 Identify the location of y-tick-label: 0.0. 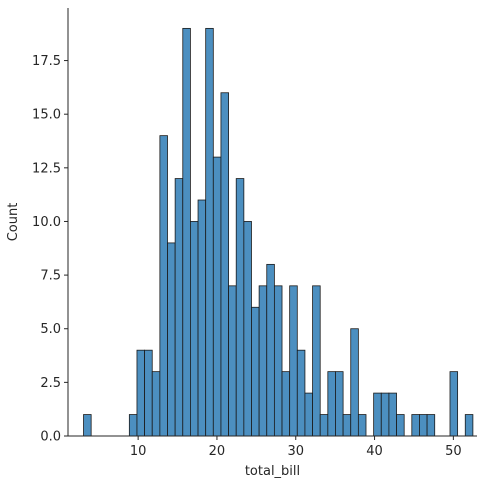
(50, 437).